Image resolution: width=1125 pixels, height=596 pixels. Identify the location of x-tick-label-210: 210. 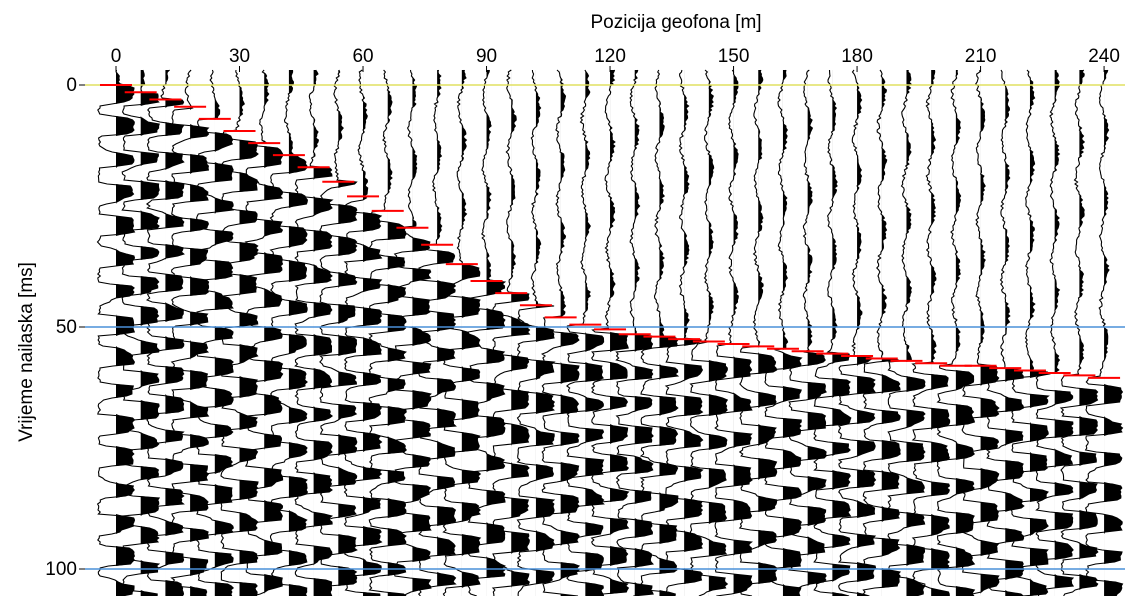
(981, 56).